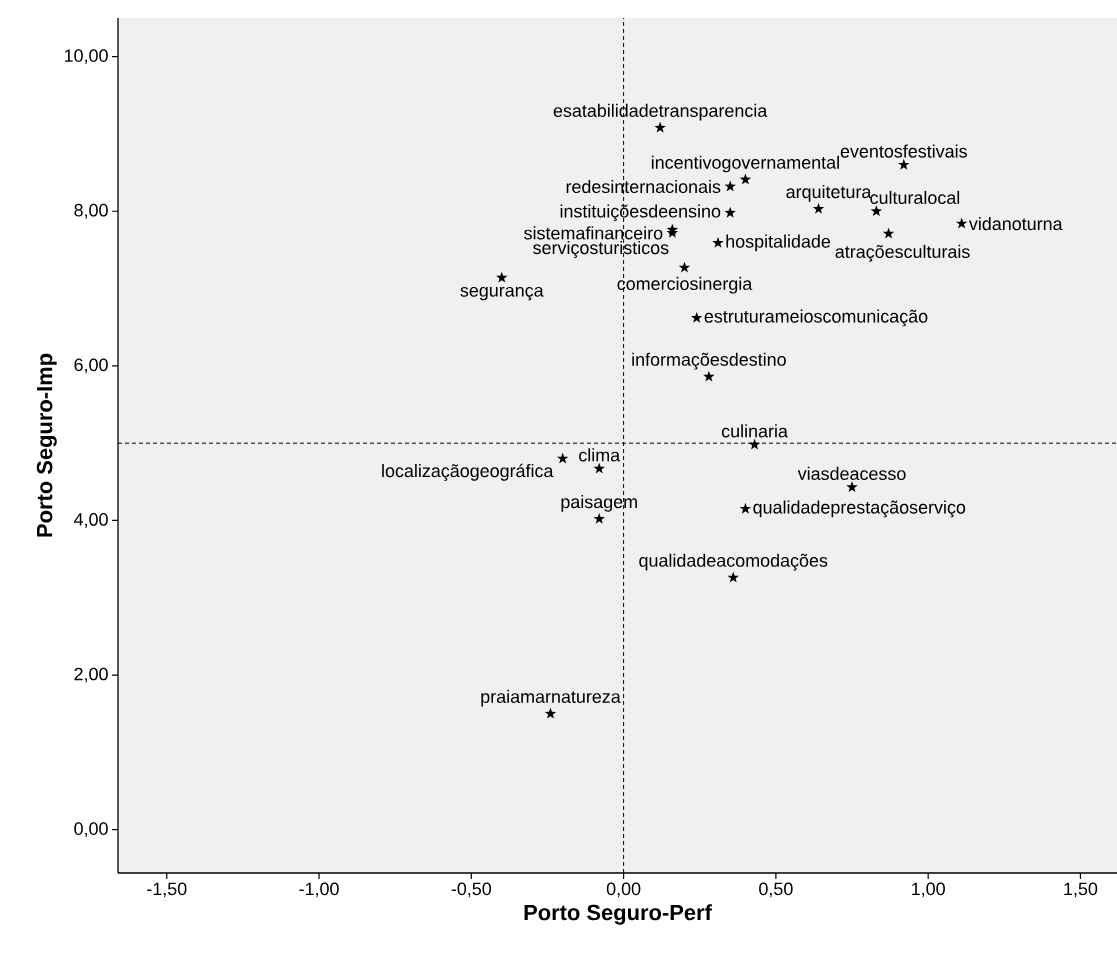 This screenshot has width=1117, height=961. I want to click on series-label: hospitalidade, so click(778, 243).